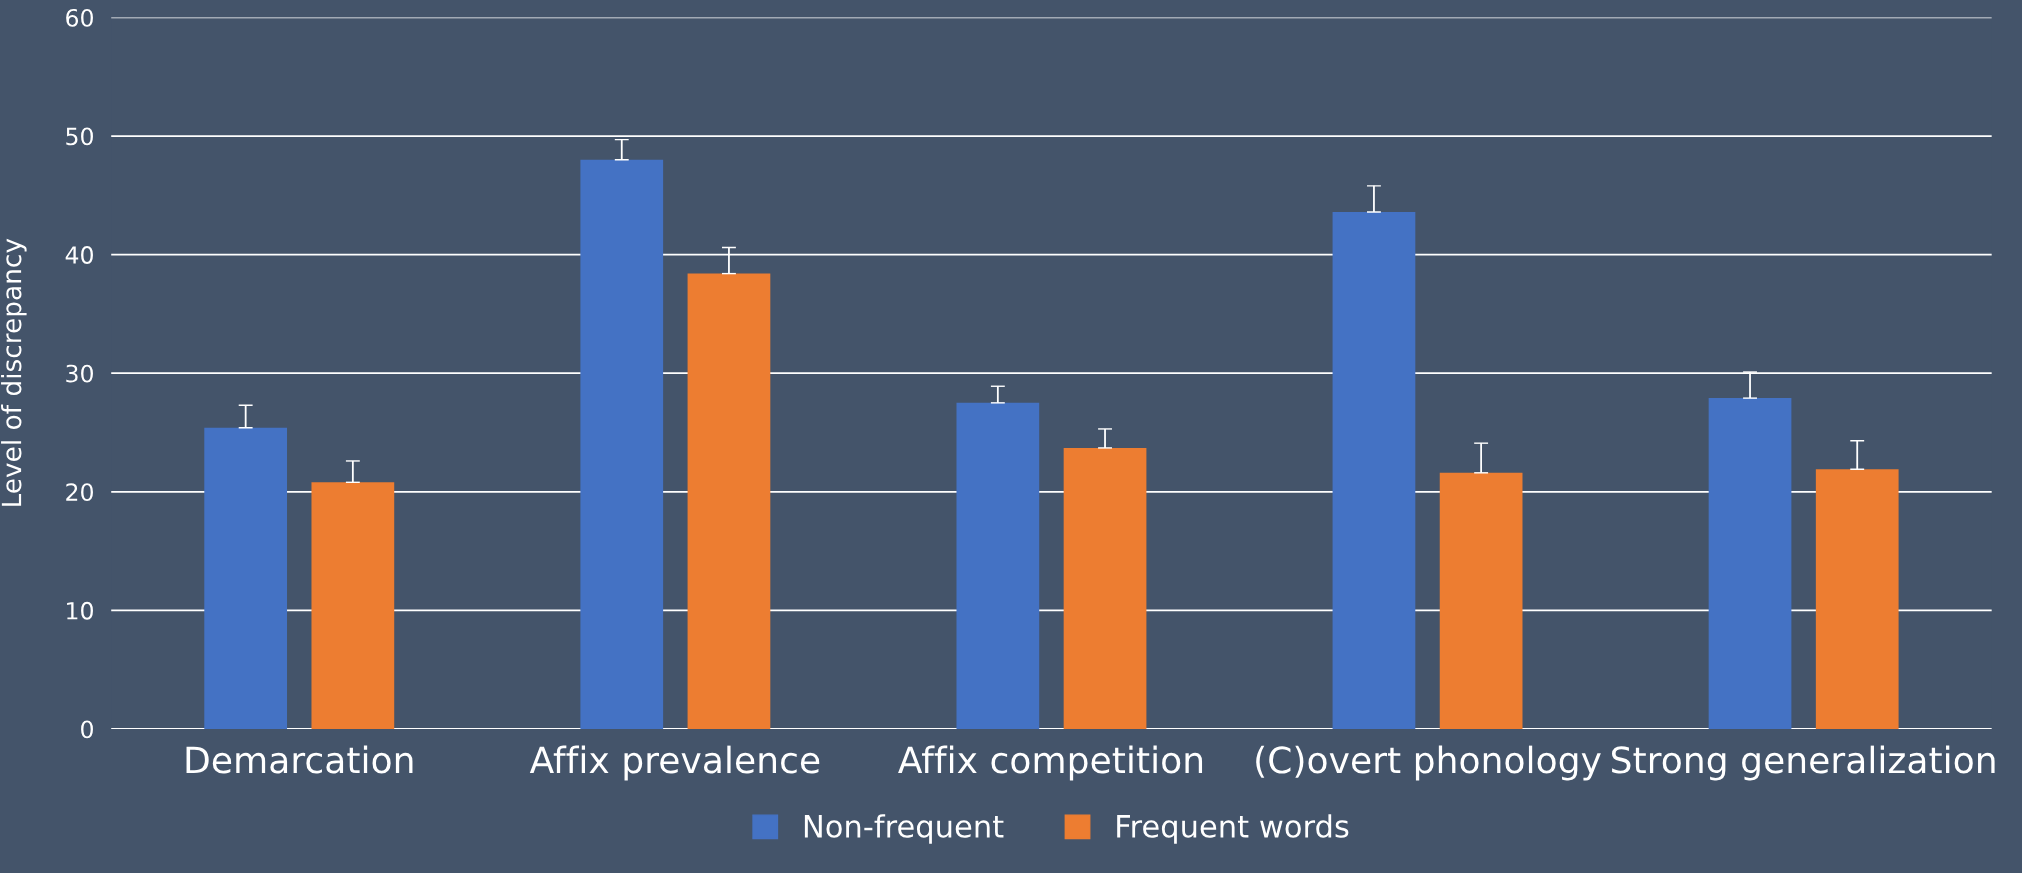 Image resolution: width=2022 pixels, height=873 pixels. I want to click on x-tick-label: Affix competition, so click(1050, 763).